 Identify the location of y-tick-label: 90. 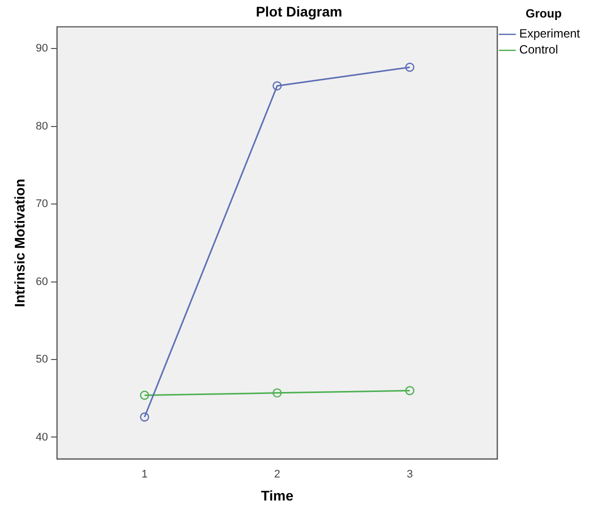
(42, 48).